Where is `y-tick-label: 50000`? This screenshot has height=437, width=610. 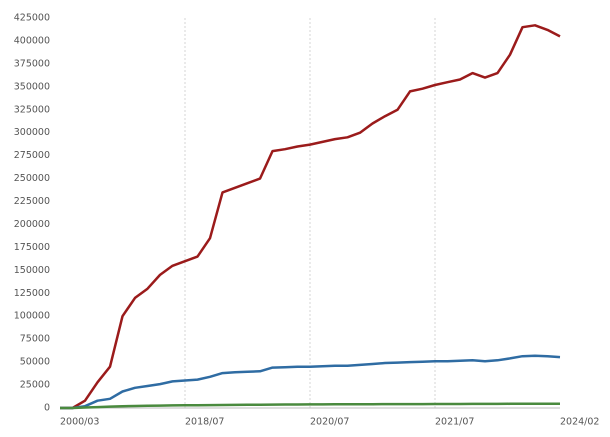 y-tick-label: 50000 is located at coordinates (35, 362).